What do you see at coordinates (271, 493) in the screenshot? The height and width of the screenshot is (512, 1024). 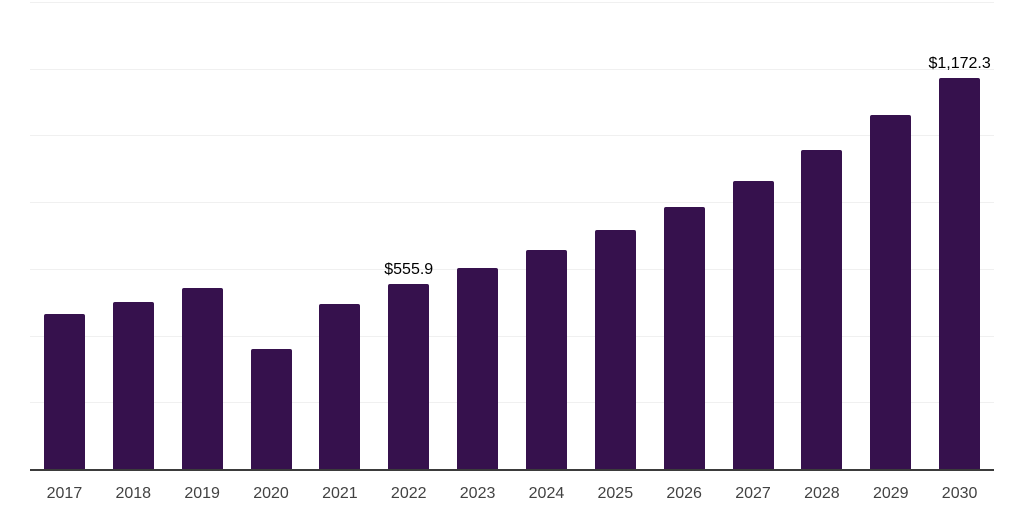 I see `x-tick-label-2020: 2020` at bounding box center [271, 493].